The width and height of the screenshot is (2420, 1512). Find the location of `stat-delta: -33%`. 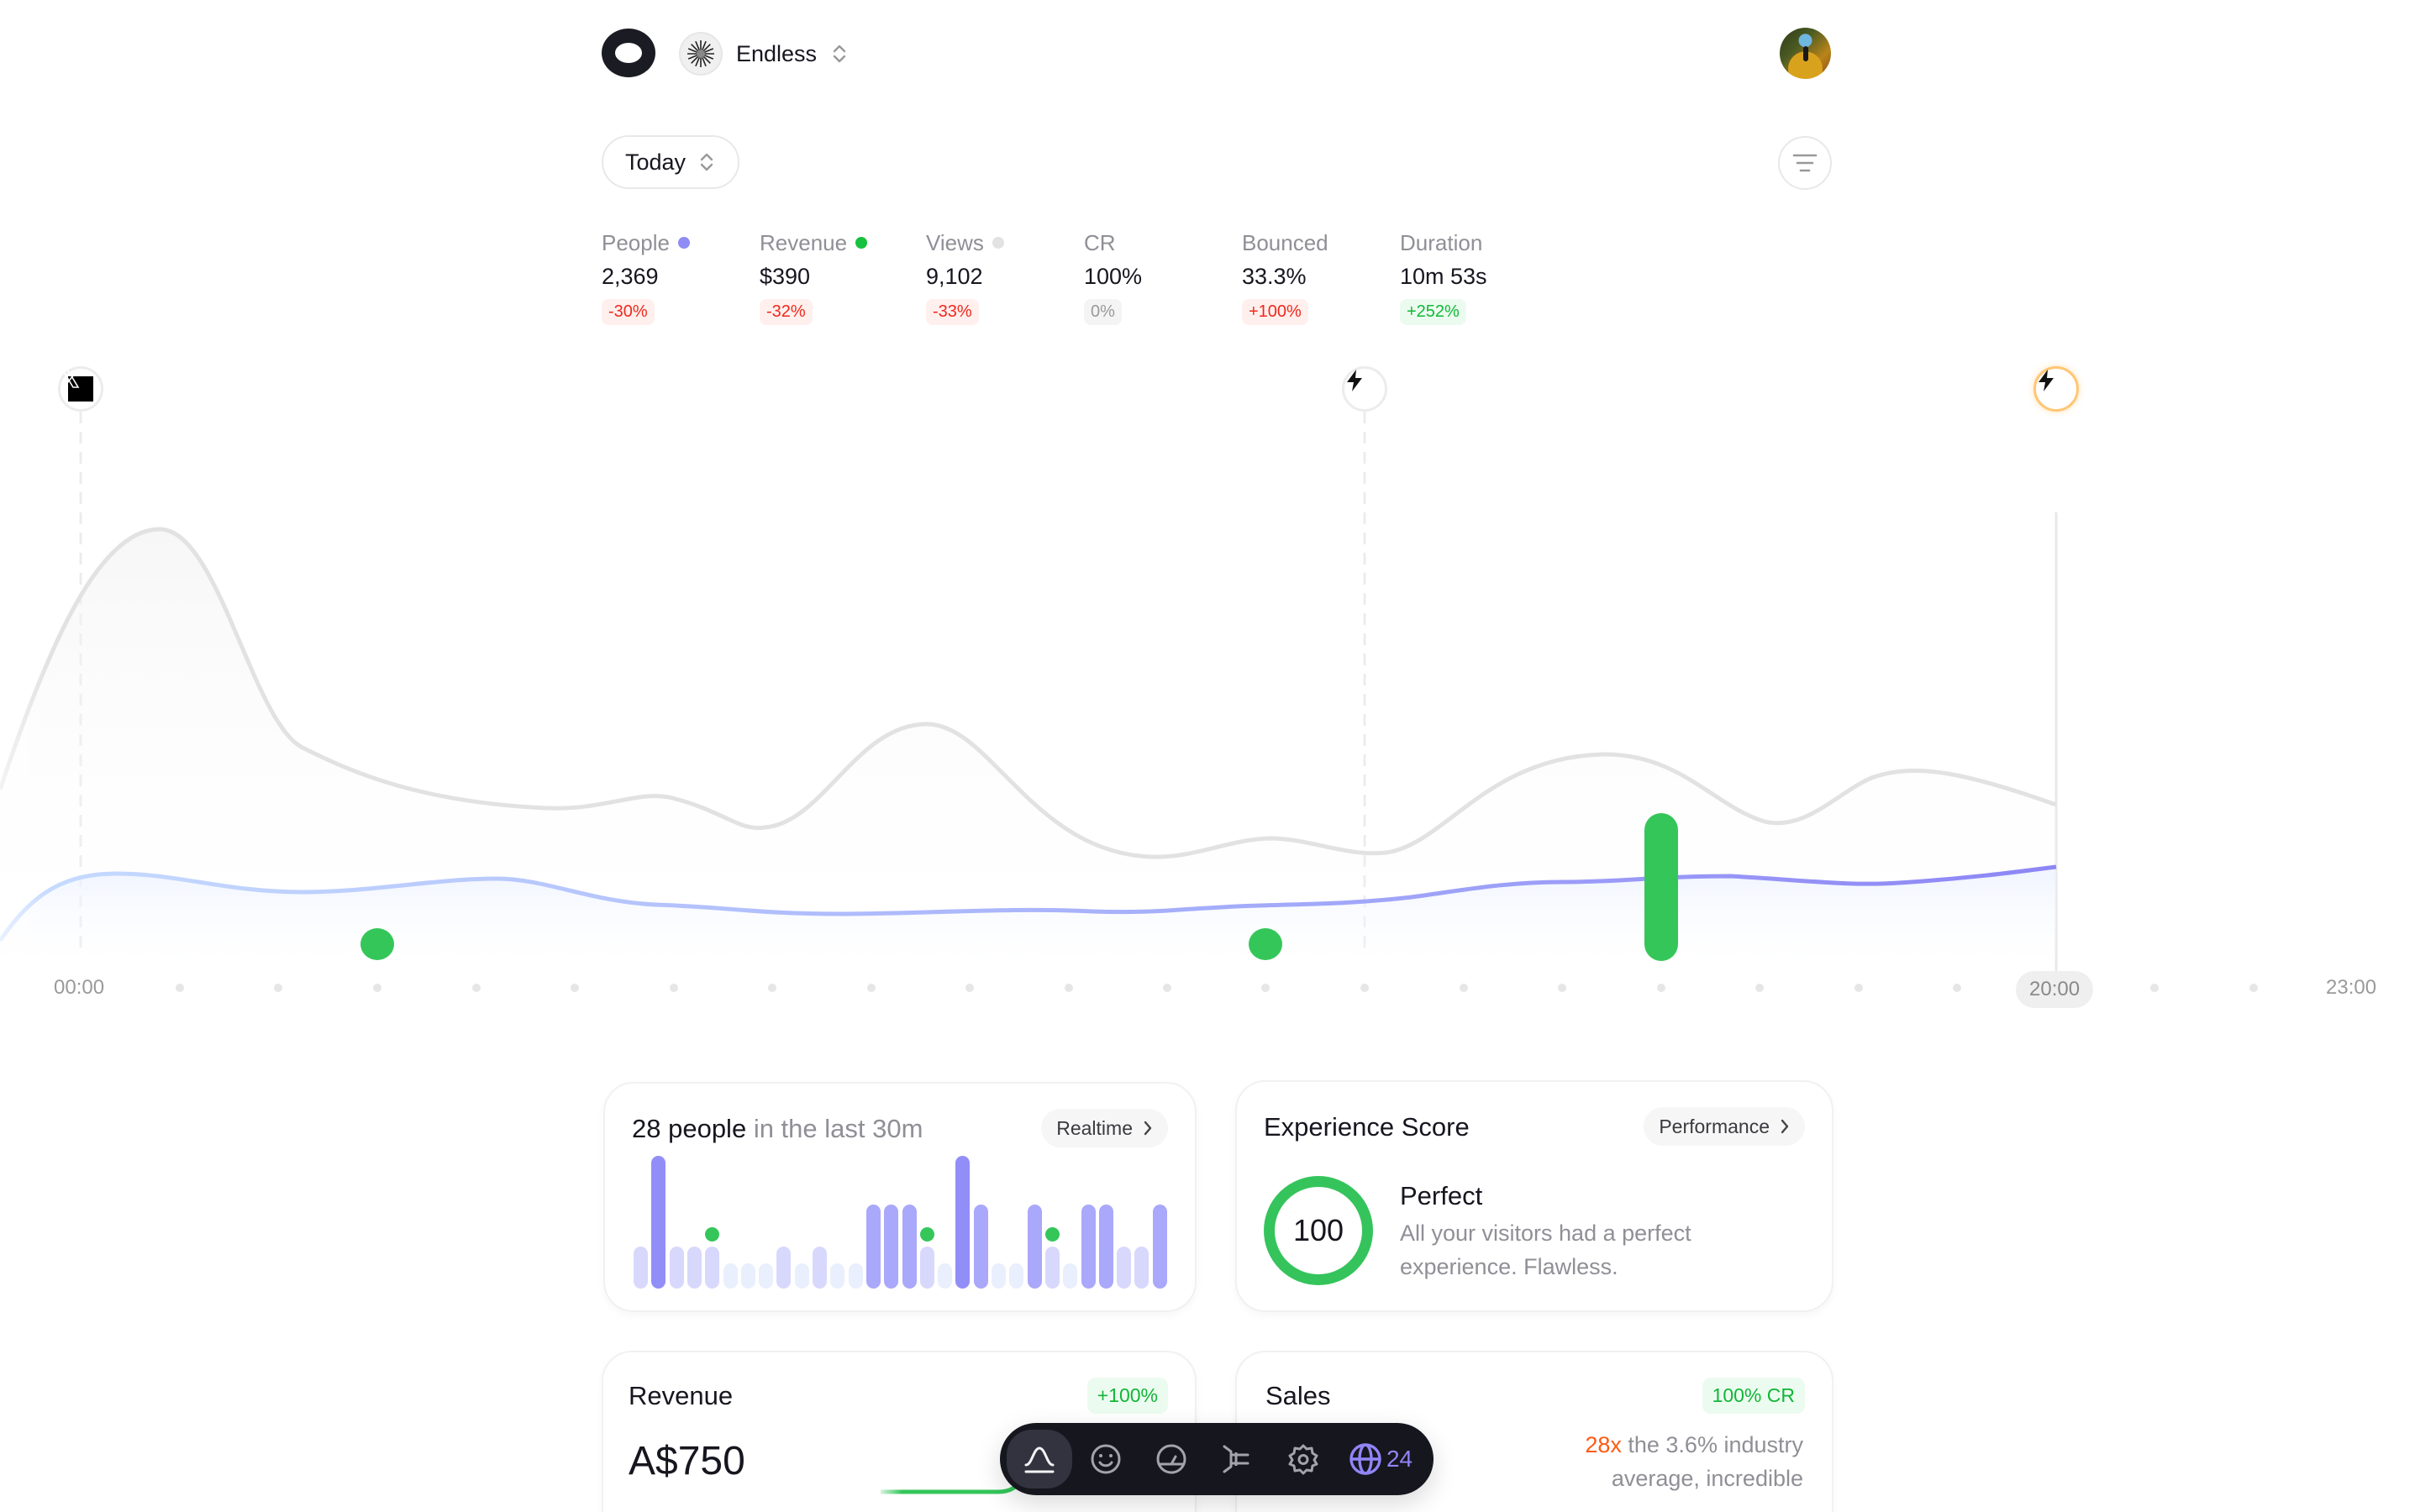

stat-delta: -33% is located at coordinates (953, 312).